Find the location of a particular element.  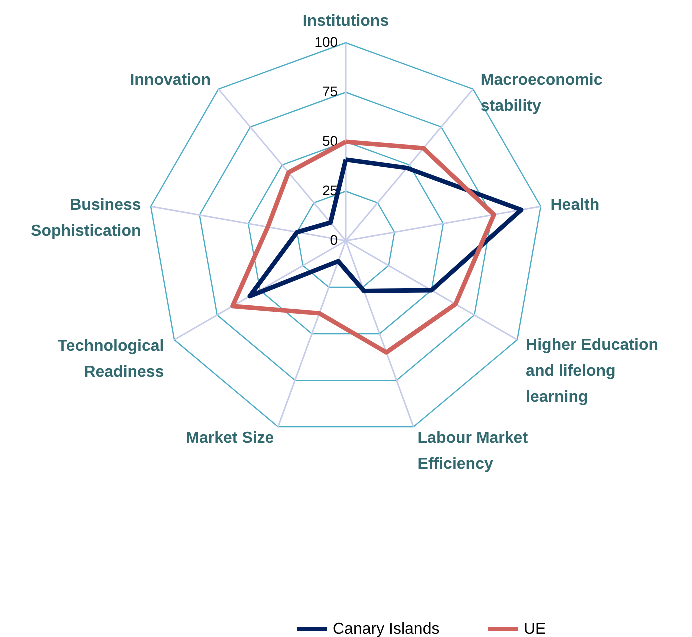

y-tick-label: 50 is located at coordinates (330, 141).